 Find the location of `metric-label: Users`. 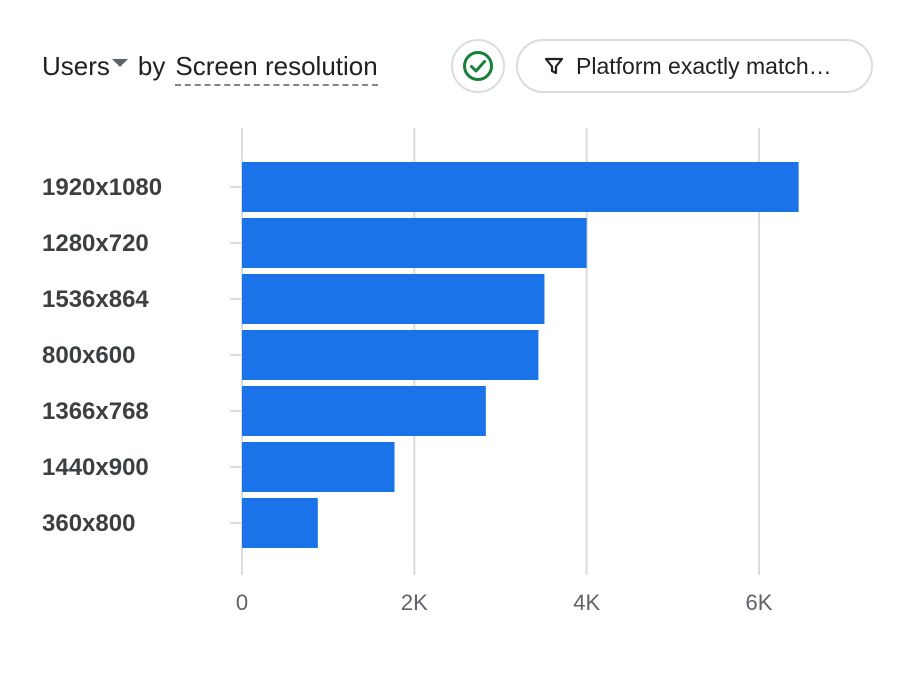

metric-label: Users is located at coordinates (76, 65).